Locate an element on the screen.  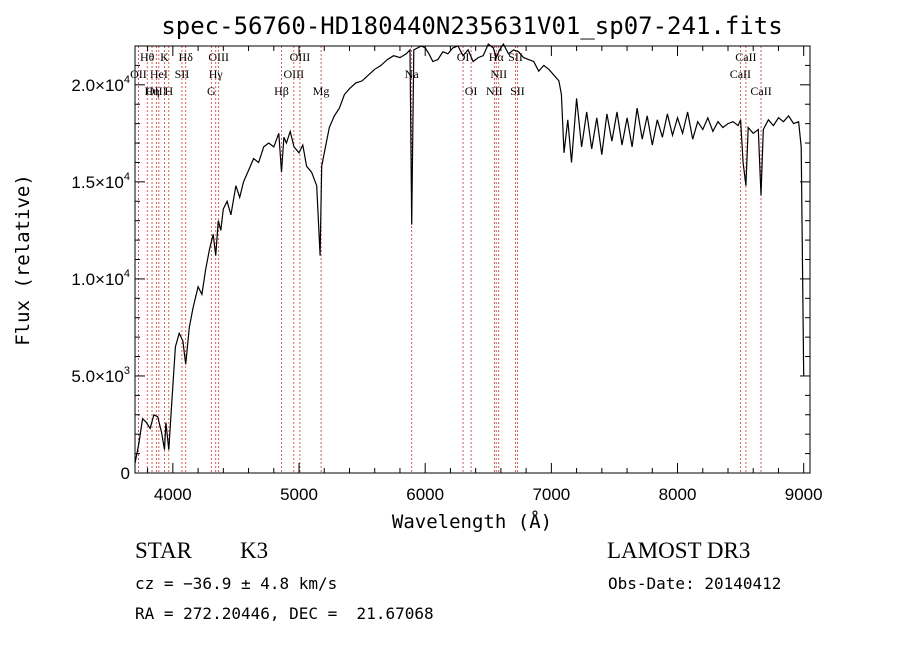
spectral-line-label: Hη is located at coordinates (152, 91).